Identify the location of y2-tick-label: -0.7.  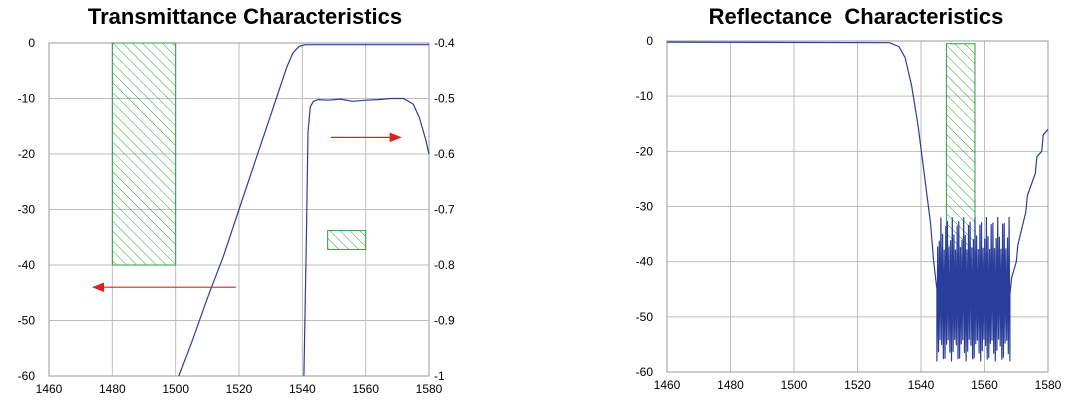
(444, 210).